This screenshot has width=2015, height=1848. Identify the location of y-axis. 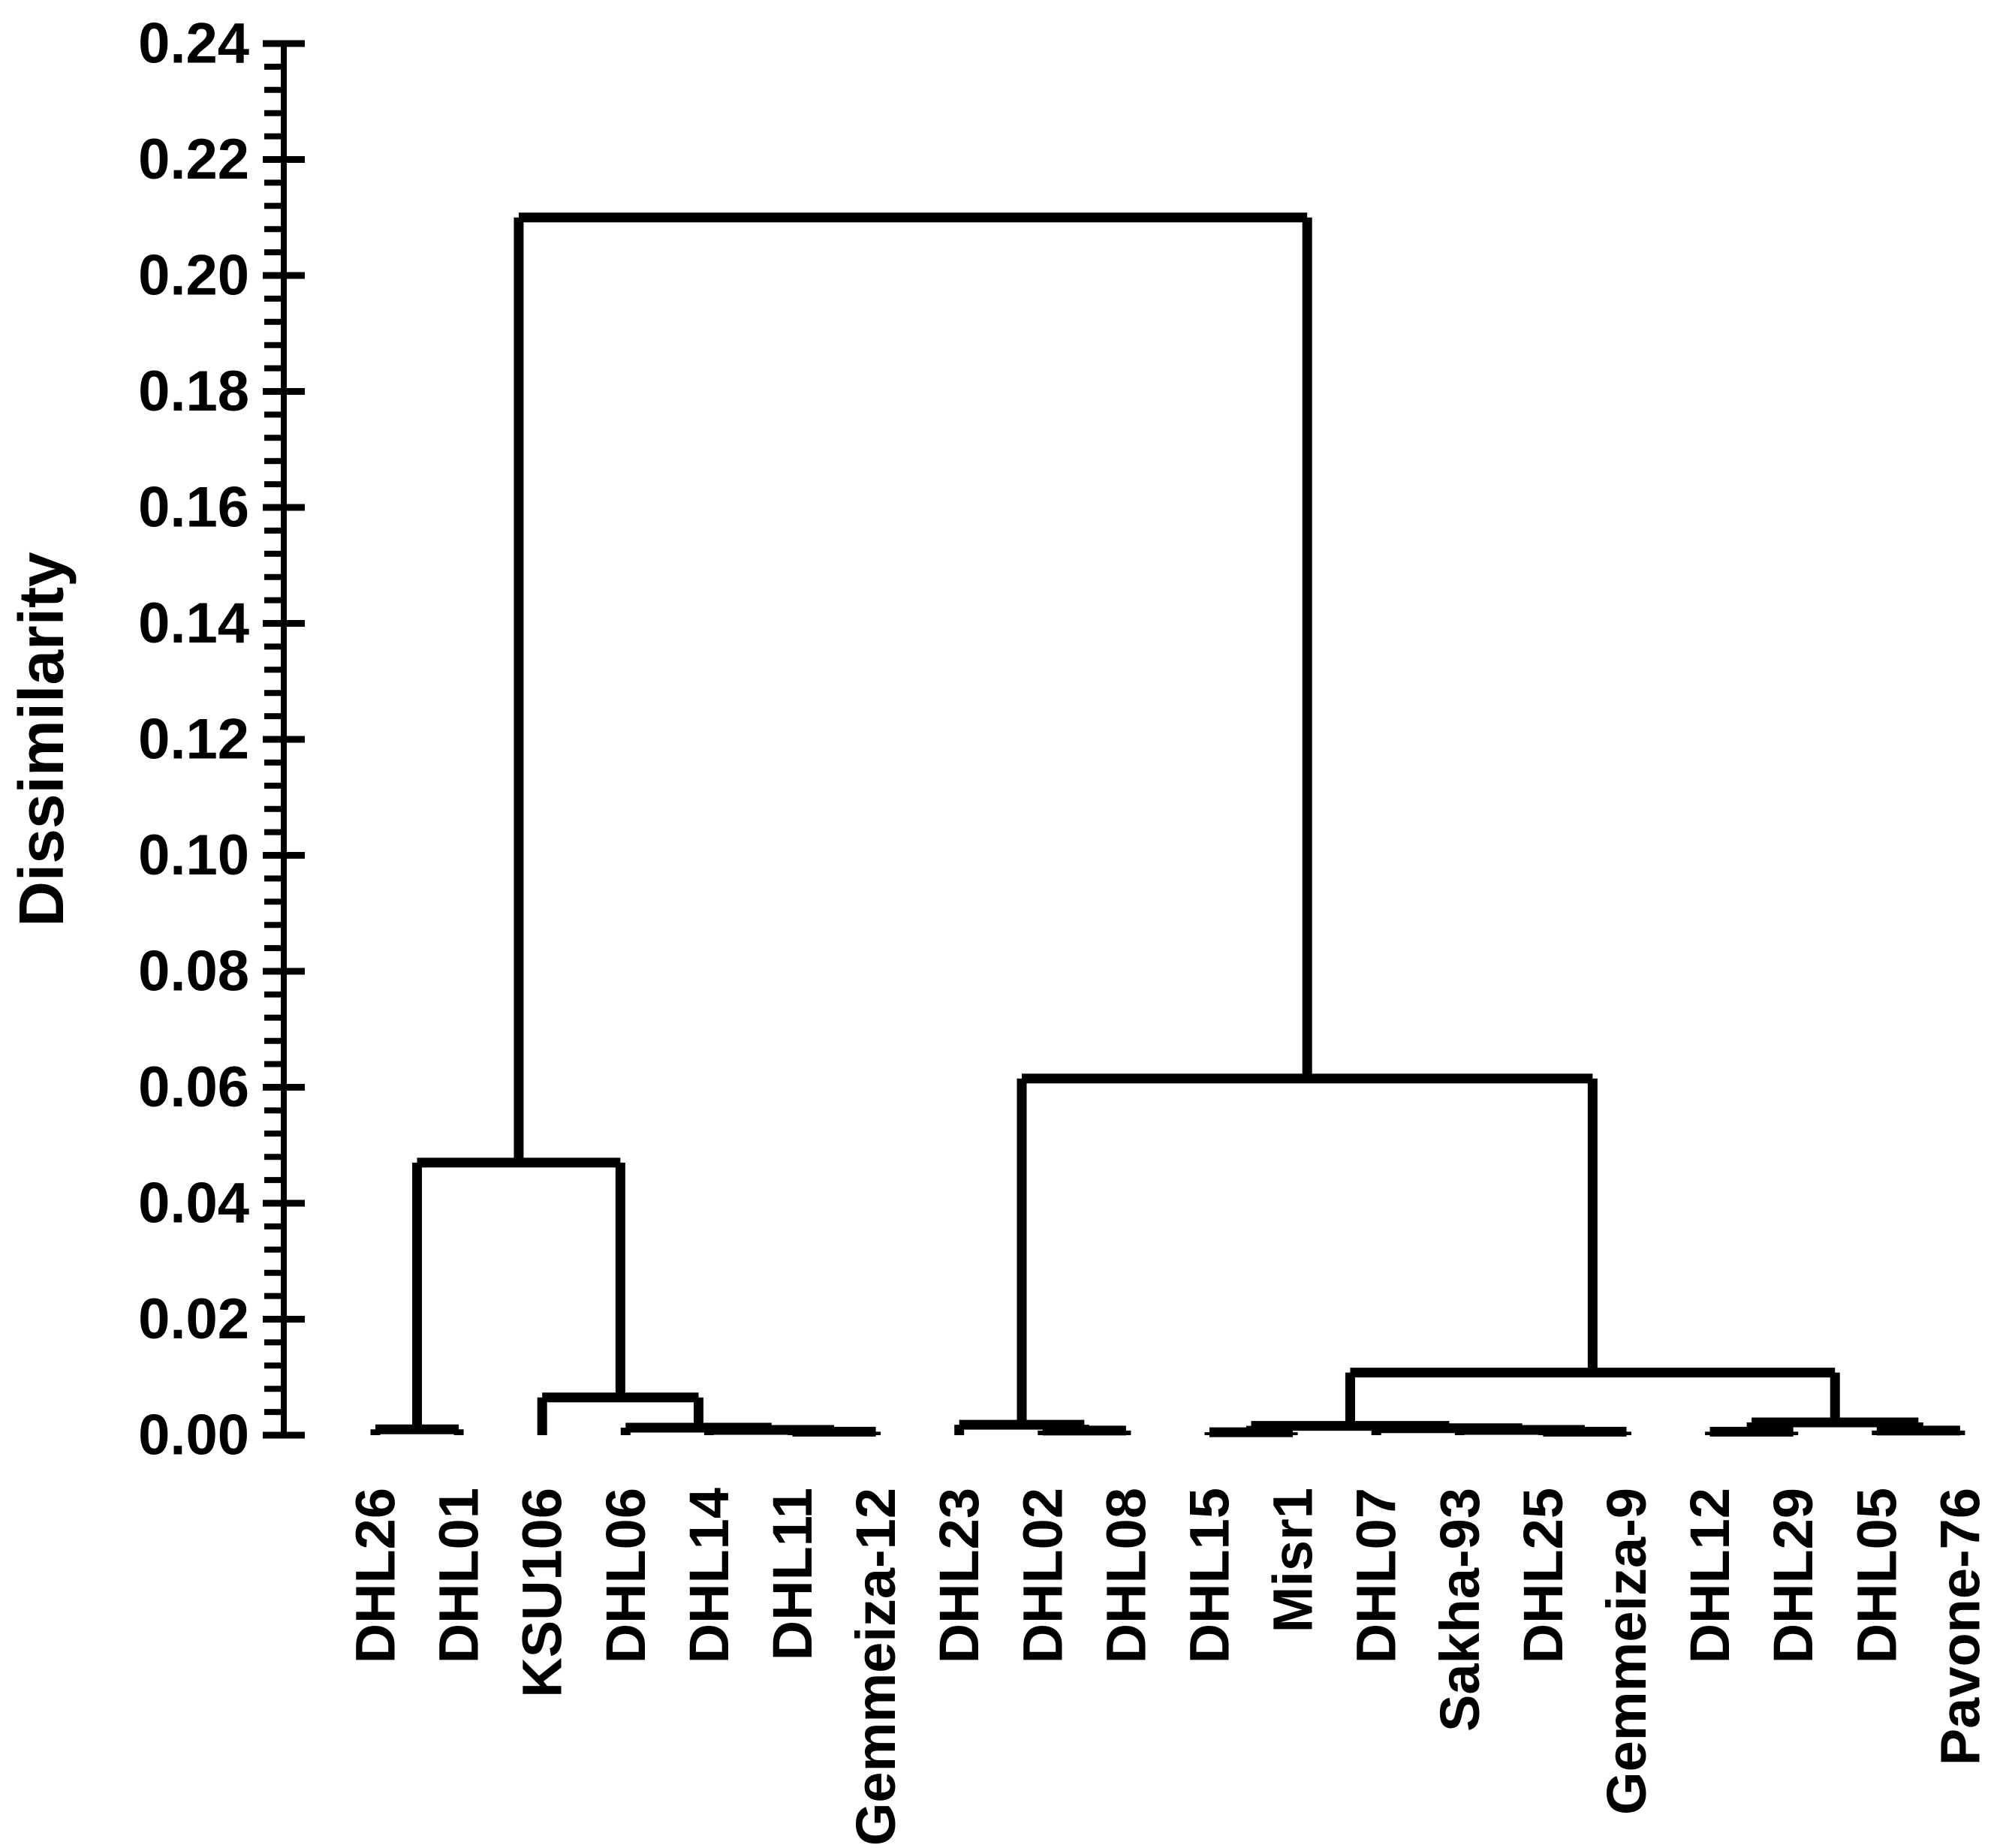
(284, 739).